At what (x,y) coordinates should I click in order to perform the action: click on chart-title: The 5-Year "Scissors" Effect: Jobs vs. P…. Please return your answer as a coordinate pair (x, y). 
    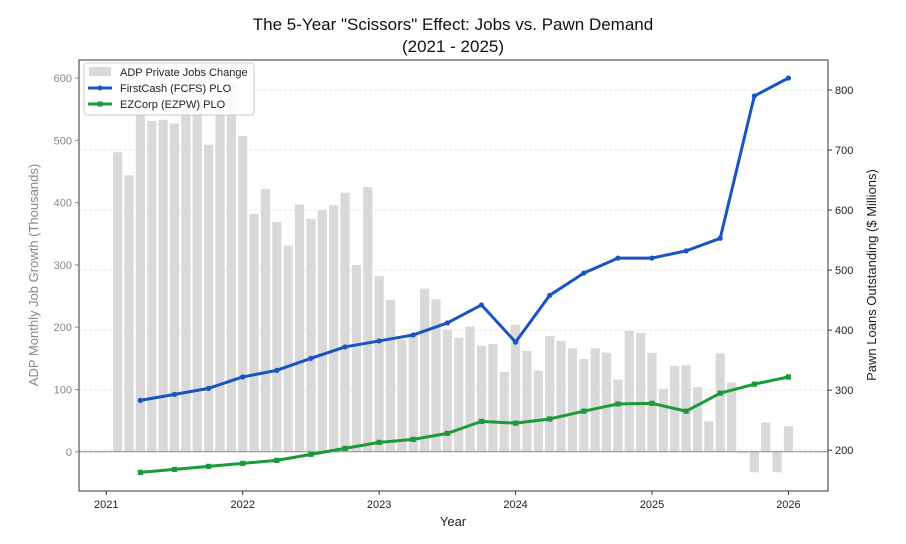
    Looking at the image, I should click on (453, 24).